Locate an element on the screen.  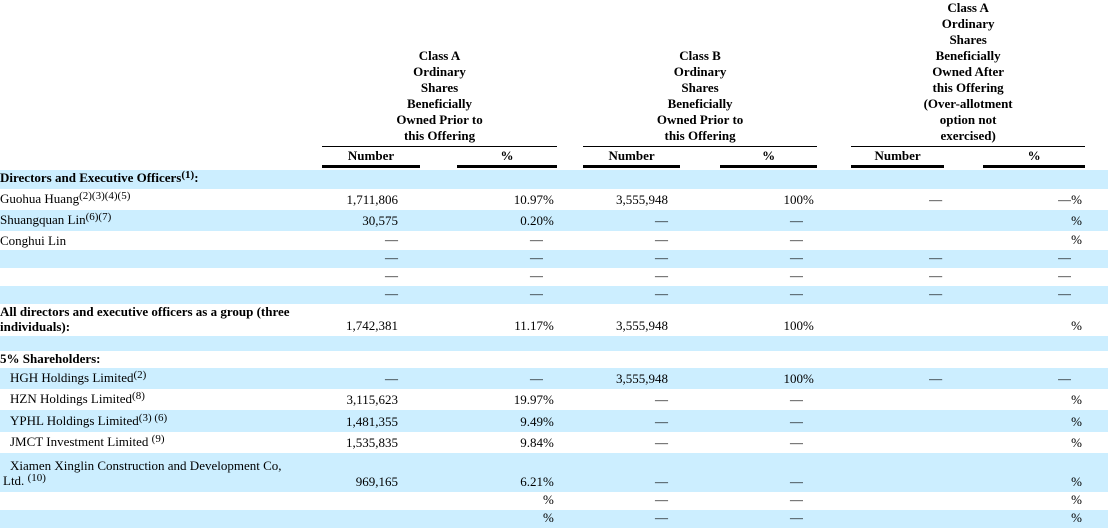
footnote-superscript: (3) (6) is located at coordinates (153, 417).